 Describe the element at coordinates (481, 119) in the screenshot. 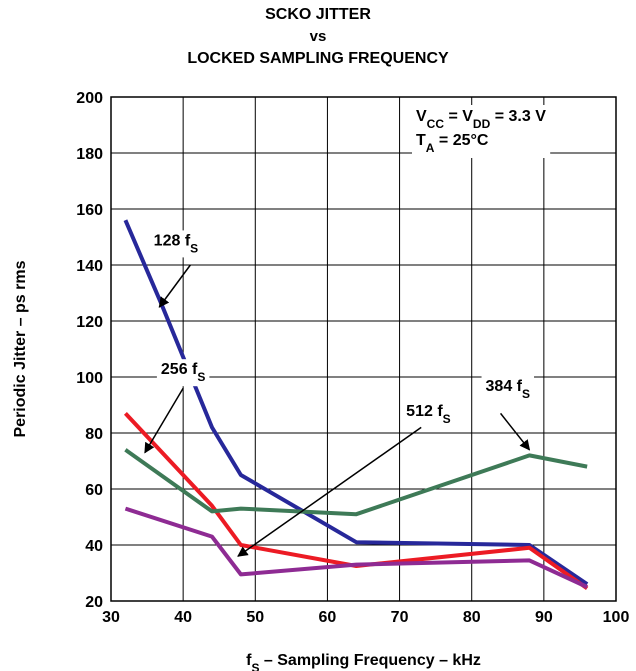

I see `condition-supply-voltage: VCC = VDD = 3.3 V` at that location.